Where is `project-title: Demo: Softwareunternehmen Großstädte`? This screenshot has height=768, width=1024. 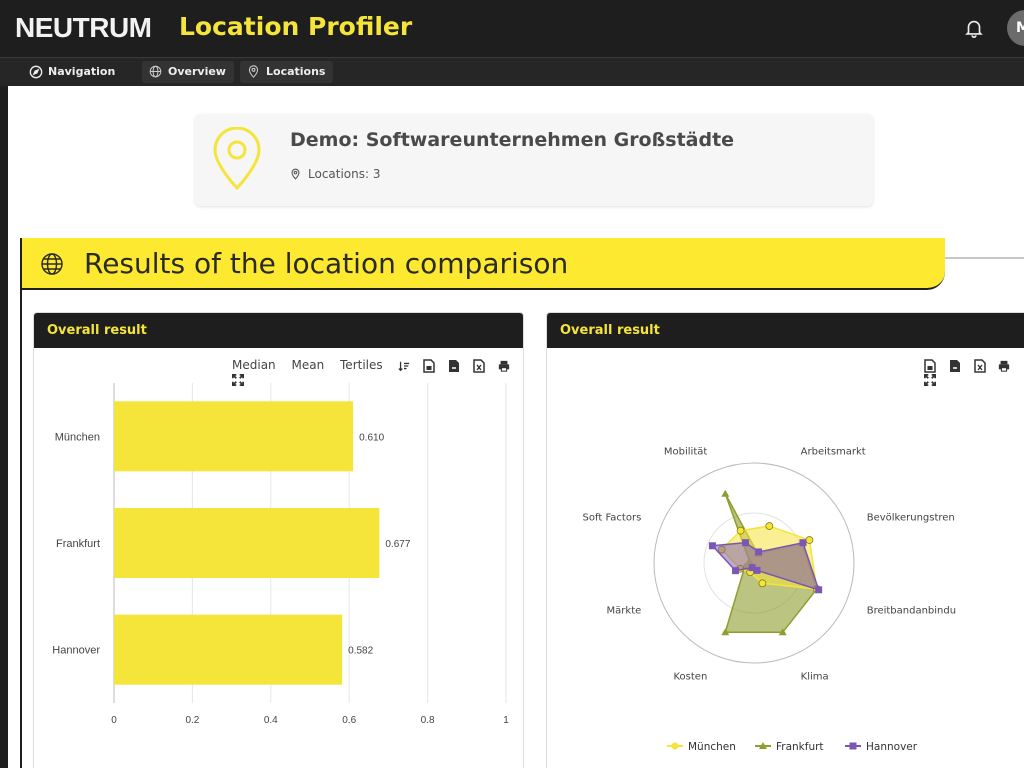
project-title: Demo: Softwareunternehmen Großstädte is located at coordinates (512, 140).